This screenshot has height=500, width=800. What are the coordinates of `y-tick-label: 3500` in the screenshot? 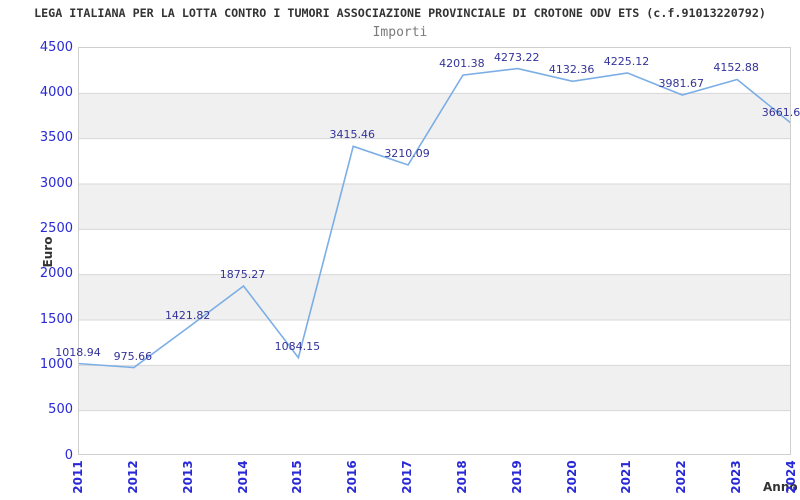 It's located at (56, 138).